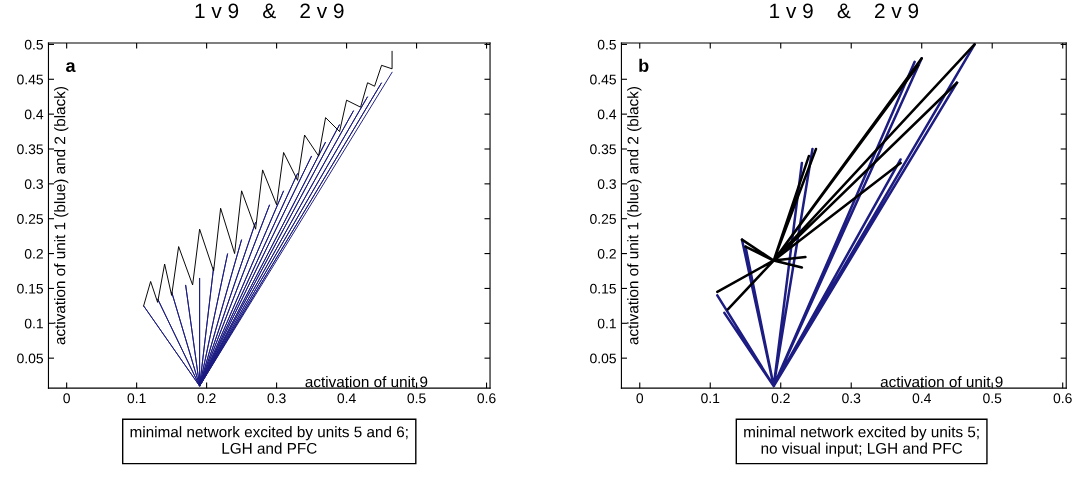  What do you see at coordinates (269, 440) in the screenshot?
I see `text: minimal network excited by units 5 and 6; LGH and PFC` at bounding box center [269, 440].